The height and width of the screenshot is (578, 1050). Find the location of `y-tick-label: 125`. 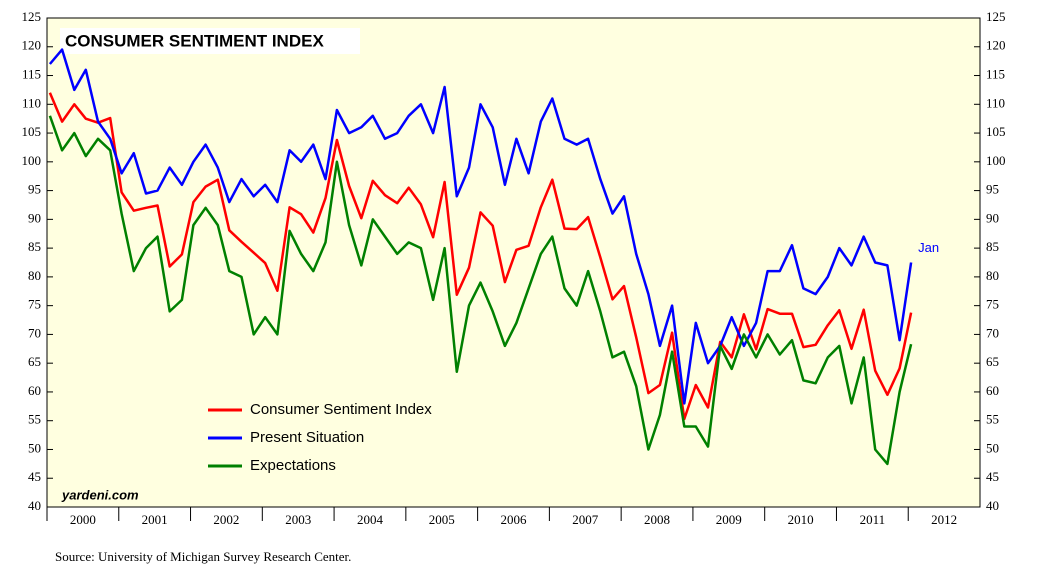

y-tick-label: 125 is located at coordinates (32, 16).